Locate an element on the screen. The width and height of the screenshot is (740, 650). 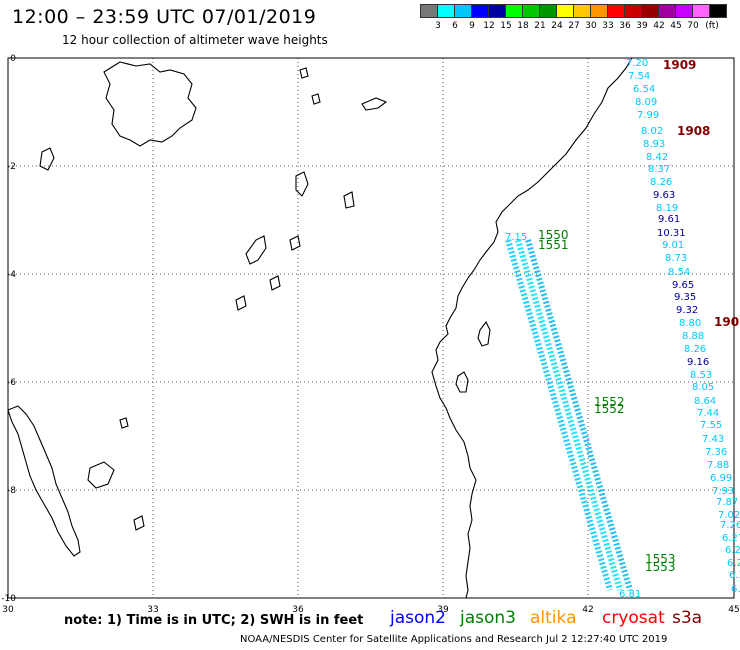
legend-label: 12 is located at coordinates (489, 26).